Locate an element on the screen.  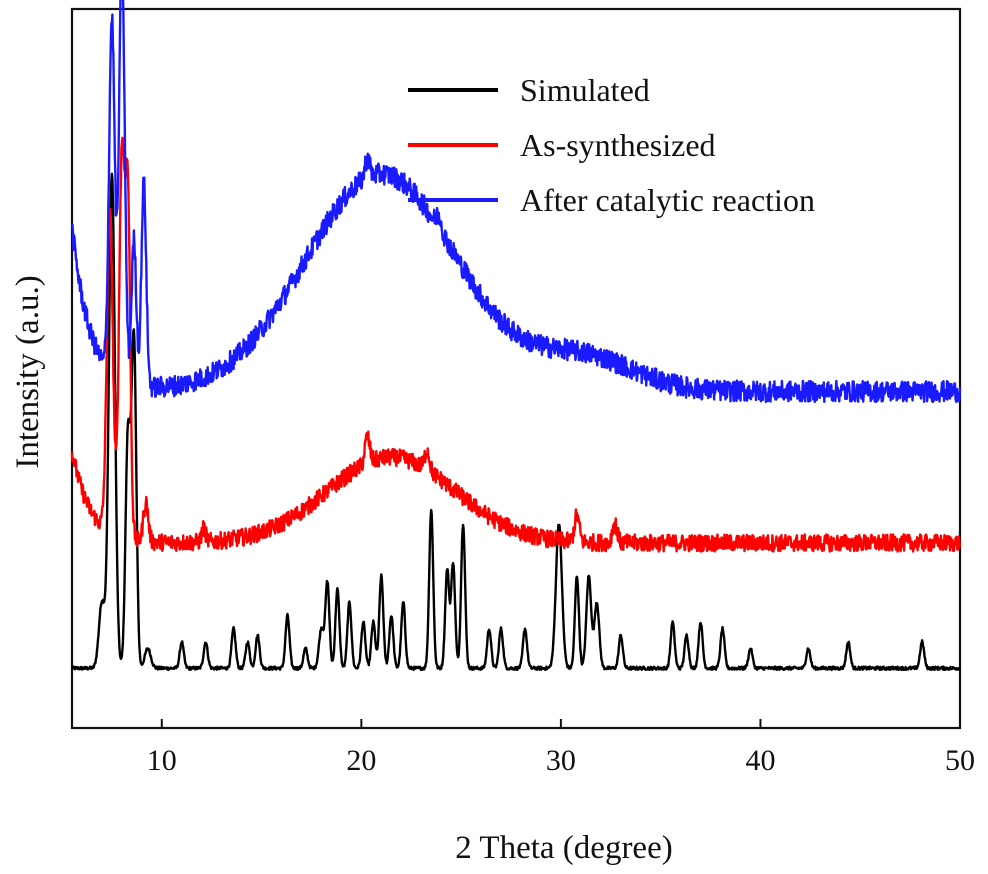
x-tick-label: 30 is located at coordinates (561, 760).